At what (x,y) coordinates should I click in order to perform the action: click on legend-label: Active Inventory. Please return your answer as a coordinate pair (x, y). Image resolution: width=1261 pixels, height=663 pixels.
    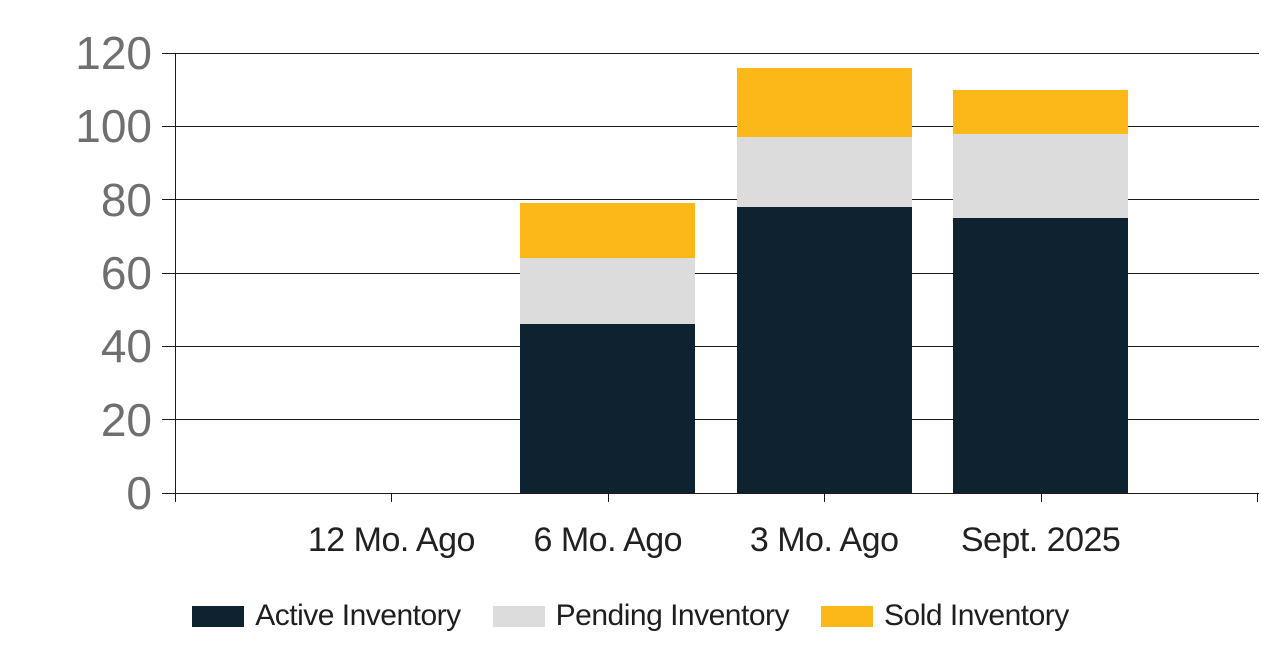
    Looking at the image, I should click on (358, 615).